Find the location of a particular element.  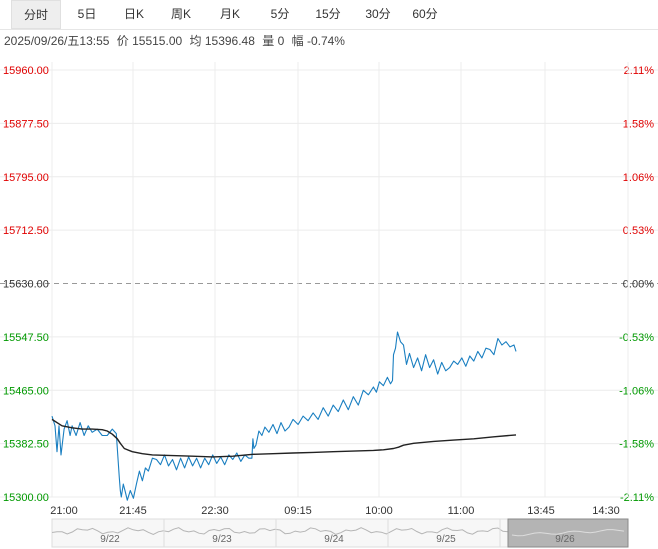

navigator-mini-line is located at coordinates (280, 531).